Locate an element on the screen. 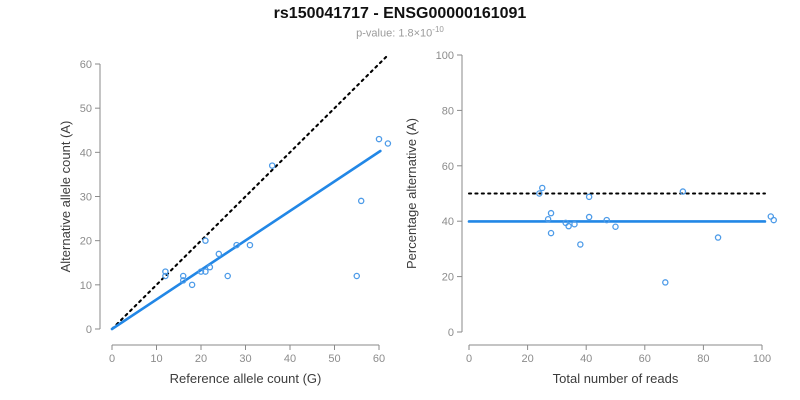 The image size is (800, 400). x-tick-label: 50 is located at coordinates (334, 359).